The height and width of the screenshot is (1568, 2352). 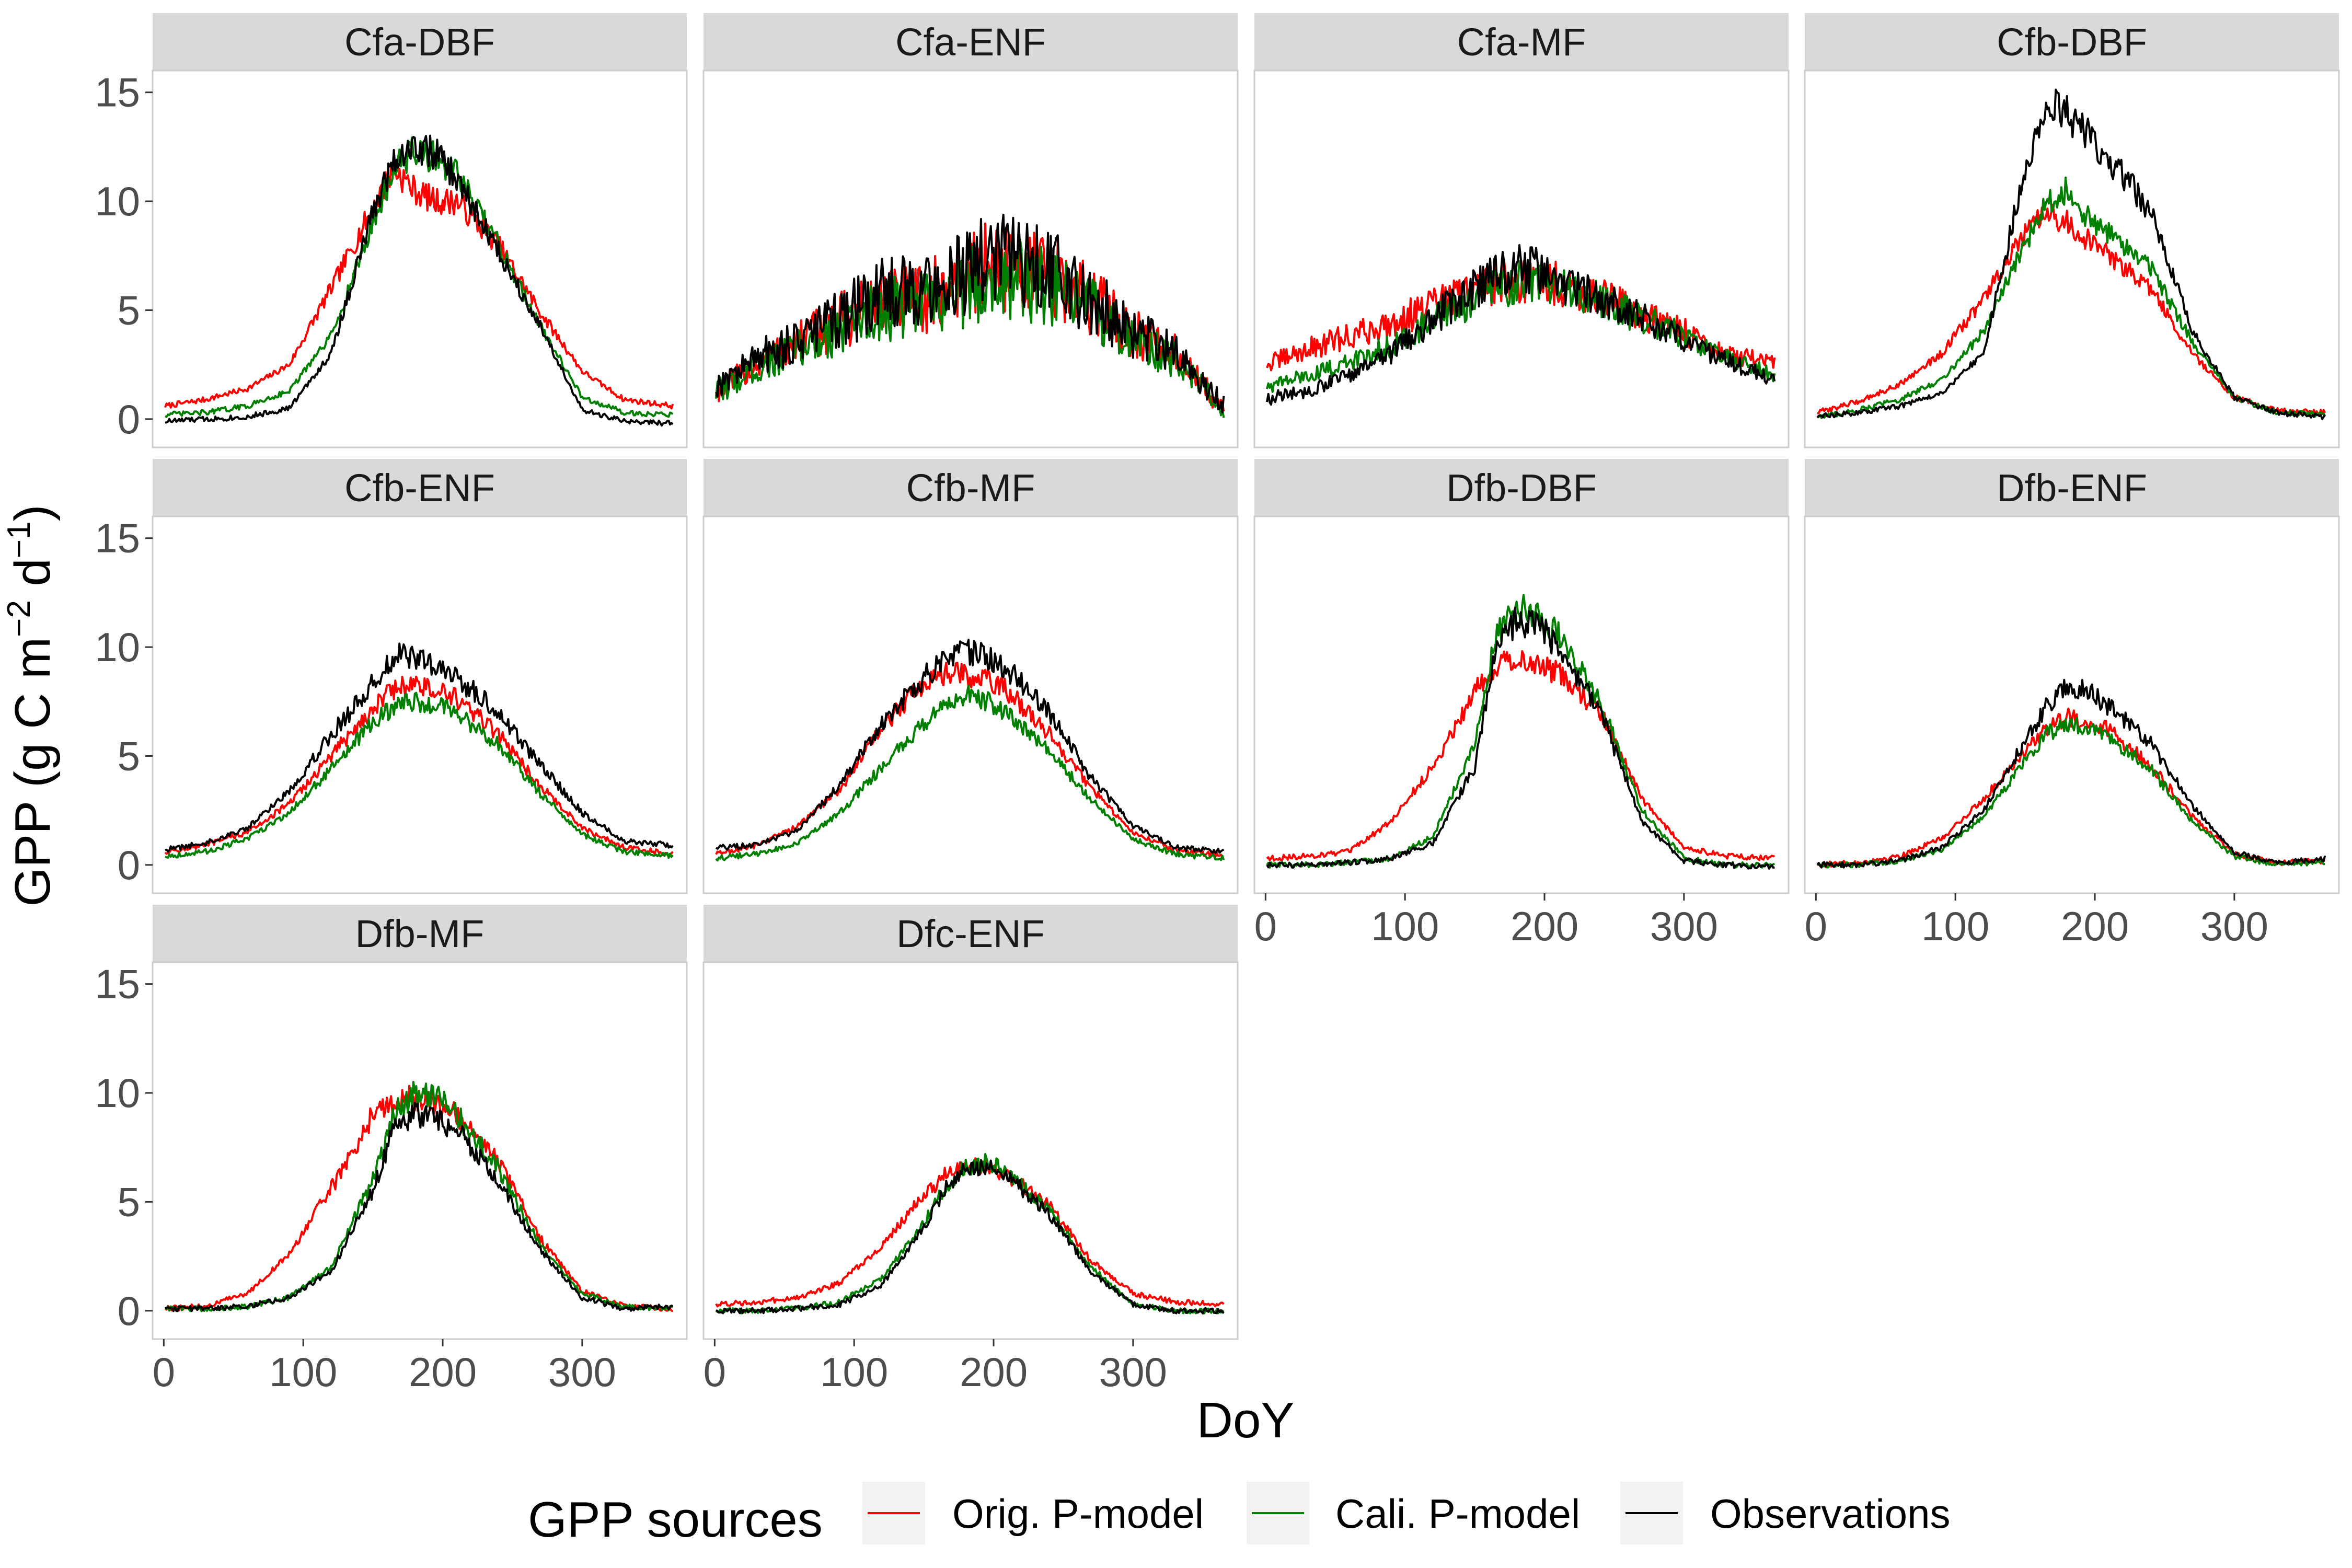 I want to click on panel-title: Cfb-ENF, so click(x=419, y=488).